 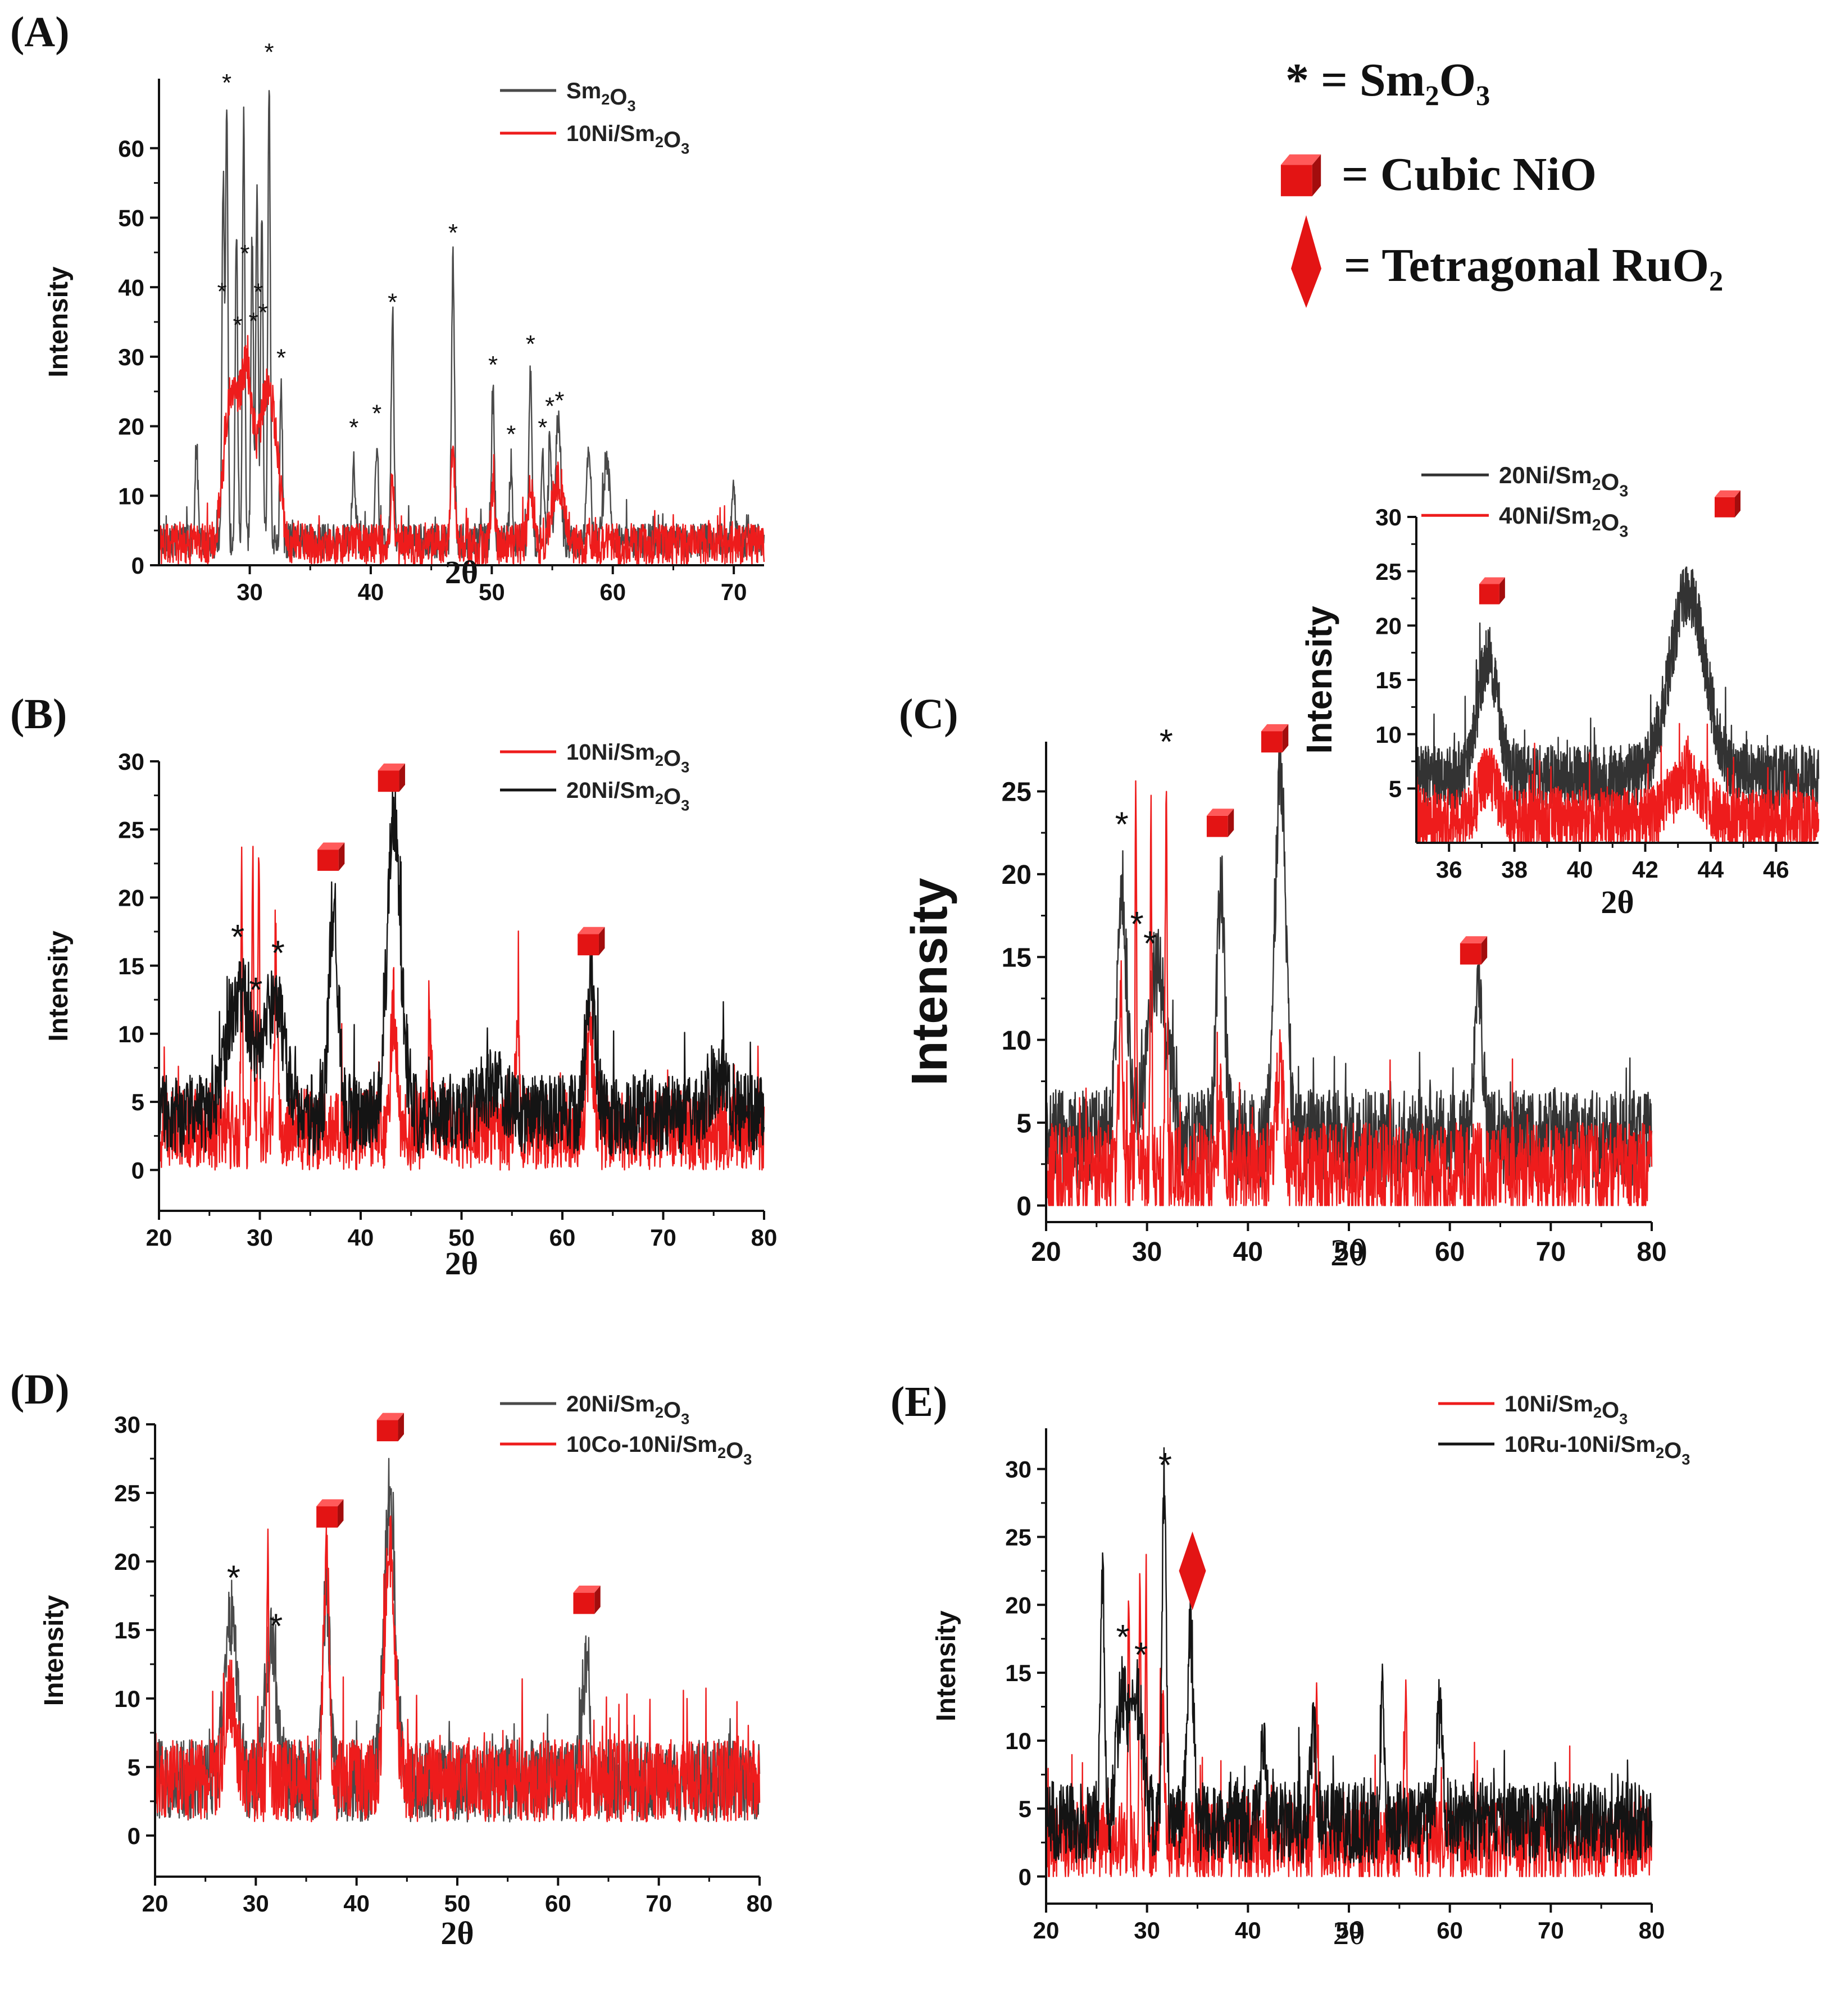 I want to click on y-tick-label: 40, so click(x=131, y=287).